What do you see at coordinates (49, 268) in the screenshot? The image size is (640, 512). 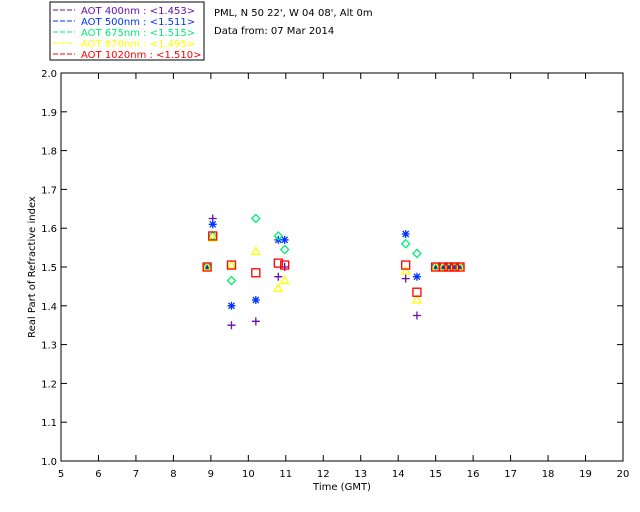 I see `y-tick-label: 1.5` at bounding box center [49, 268].